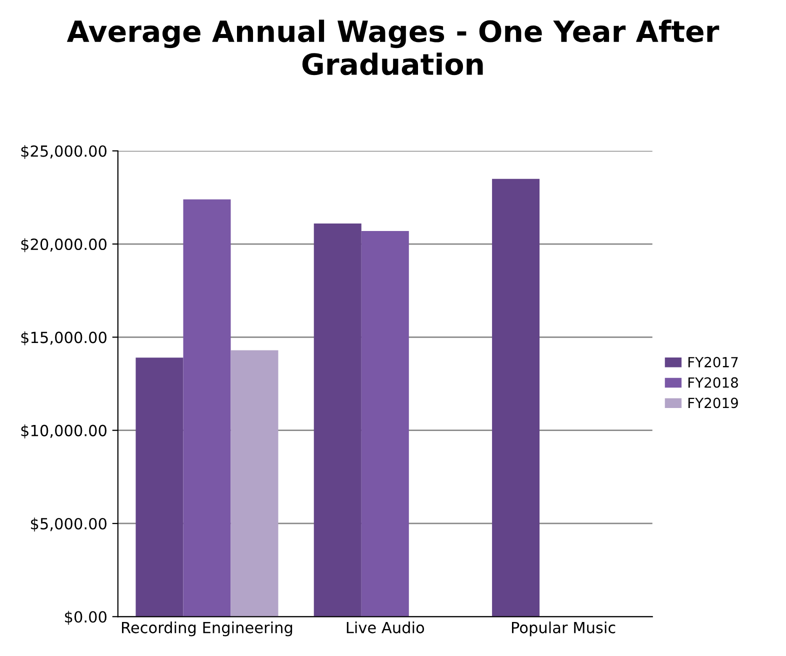  What do you see at coordinates (713, 362) in the screenshot?
I see `legend-label: FY2017` at bounding box center [713, 362].